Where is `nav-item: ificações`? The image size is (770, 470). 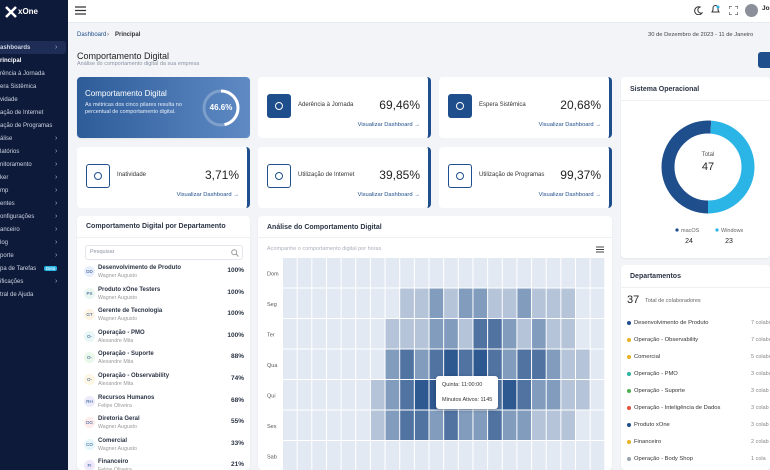 nav-item: ificações is located at coordinates (12, 282).